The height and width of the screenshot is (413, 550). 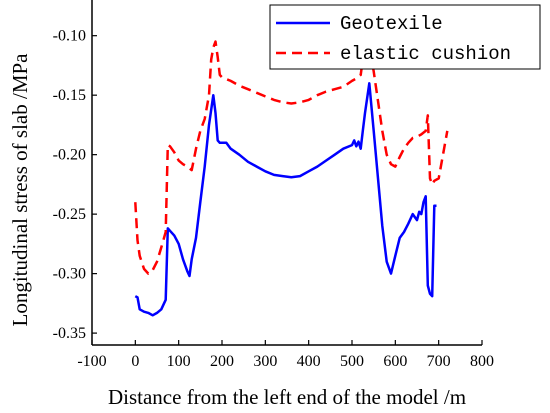 I want to click on legend: Geotexile elastic cushion, so click(x=405, y=37).